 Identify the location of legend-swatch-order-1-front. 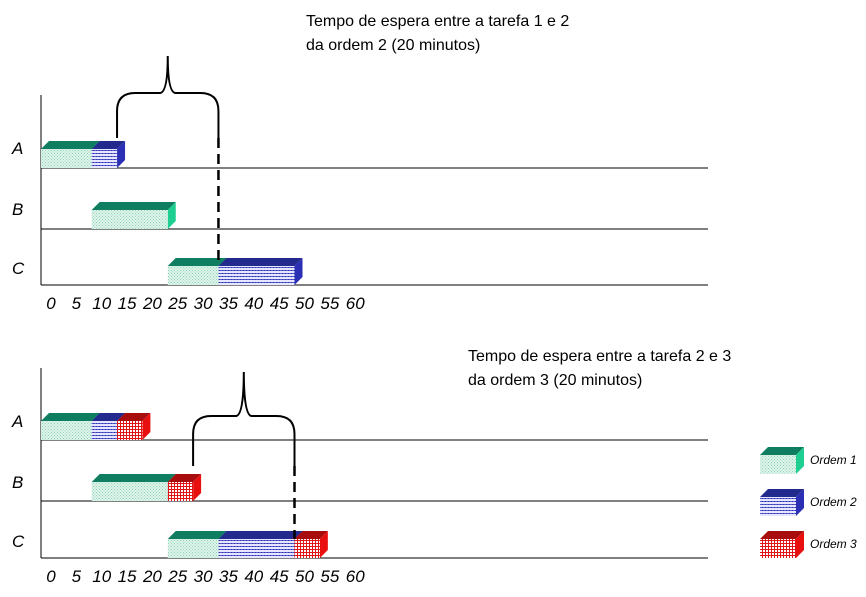
(778, 464).